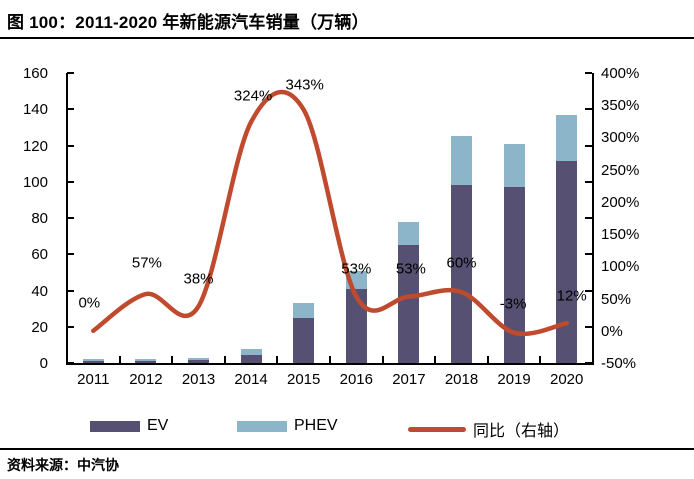 This screenshot has width=694, height=479. What do you see at coordinates (35, 146) in the screenshot?
I see `left-axis-tick-label: 120` at bounding box center [35, 146].